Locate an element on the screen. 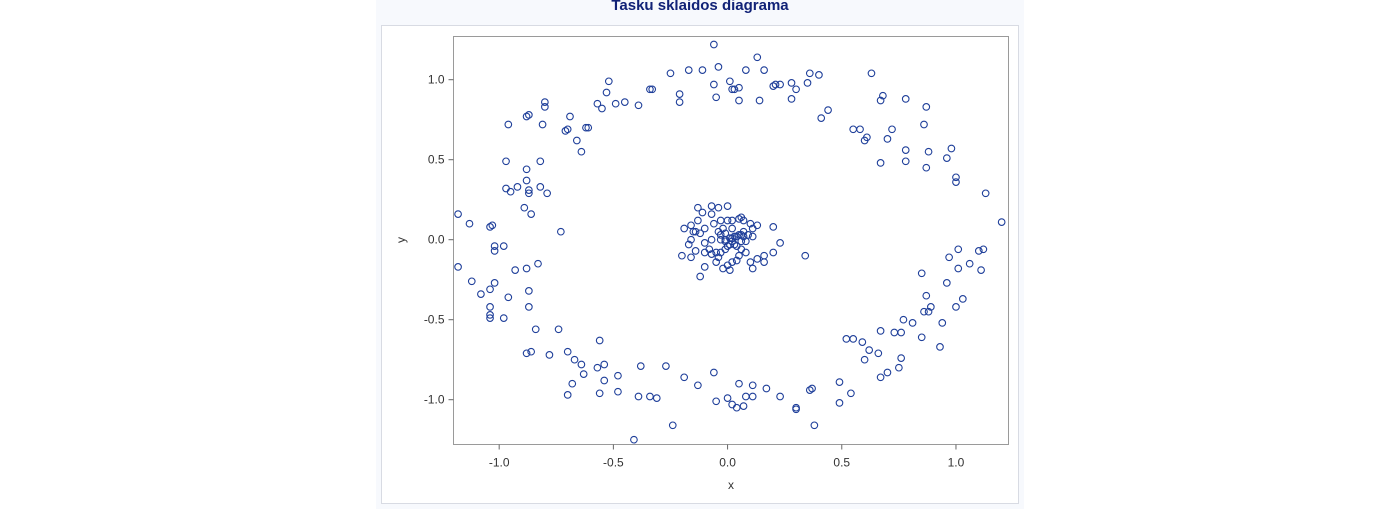 The image size is (1400, 509). x-axis: -1.0 -0.5 0.0 0.5 1.0 is located at coordinates (727, 457).